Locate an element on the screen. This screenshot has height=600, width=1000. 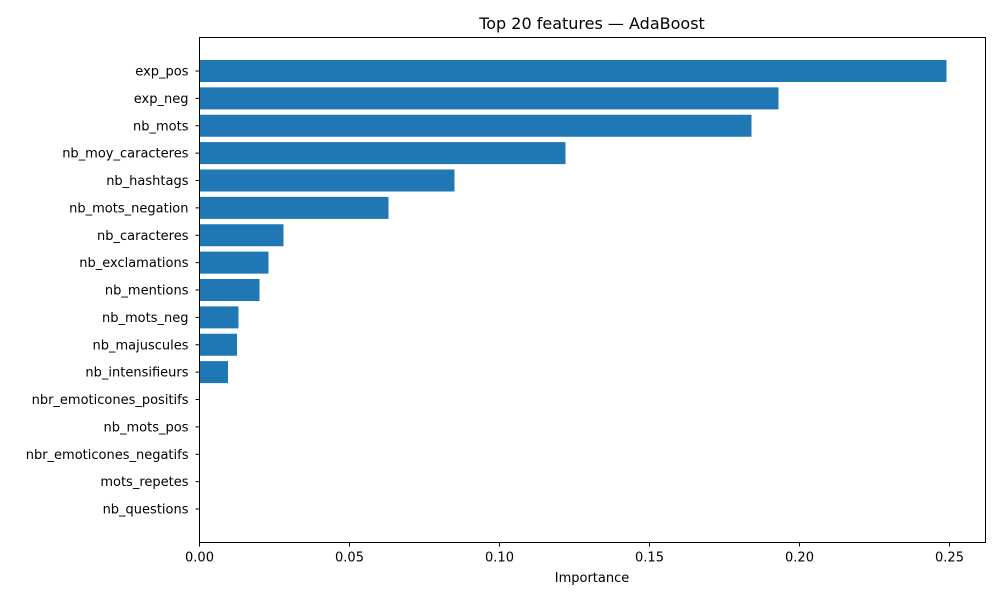
y-tick-label: mots_repetes is located at coordinates (144, 482).